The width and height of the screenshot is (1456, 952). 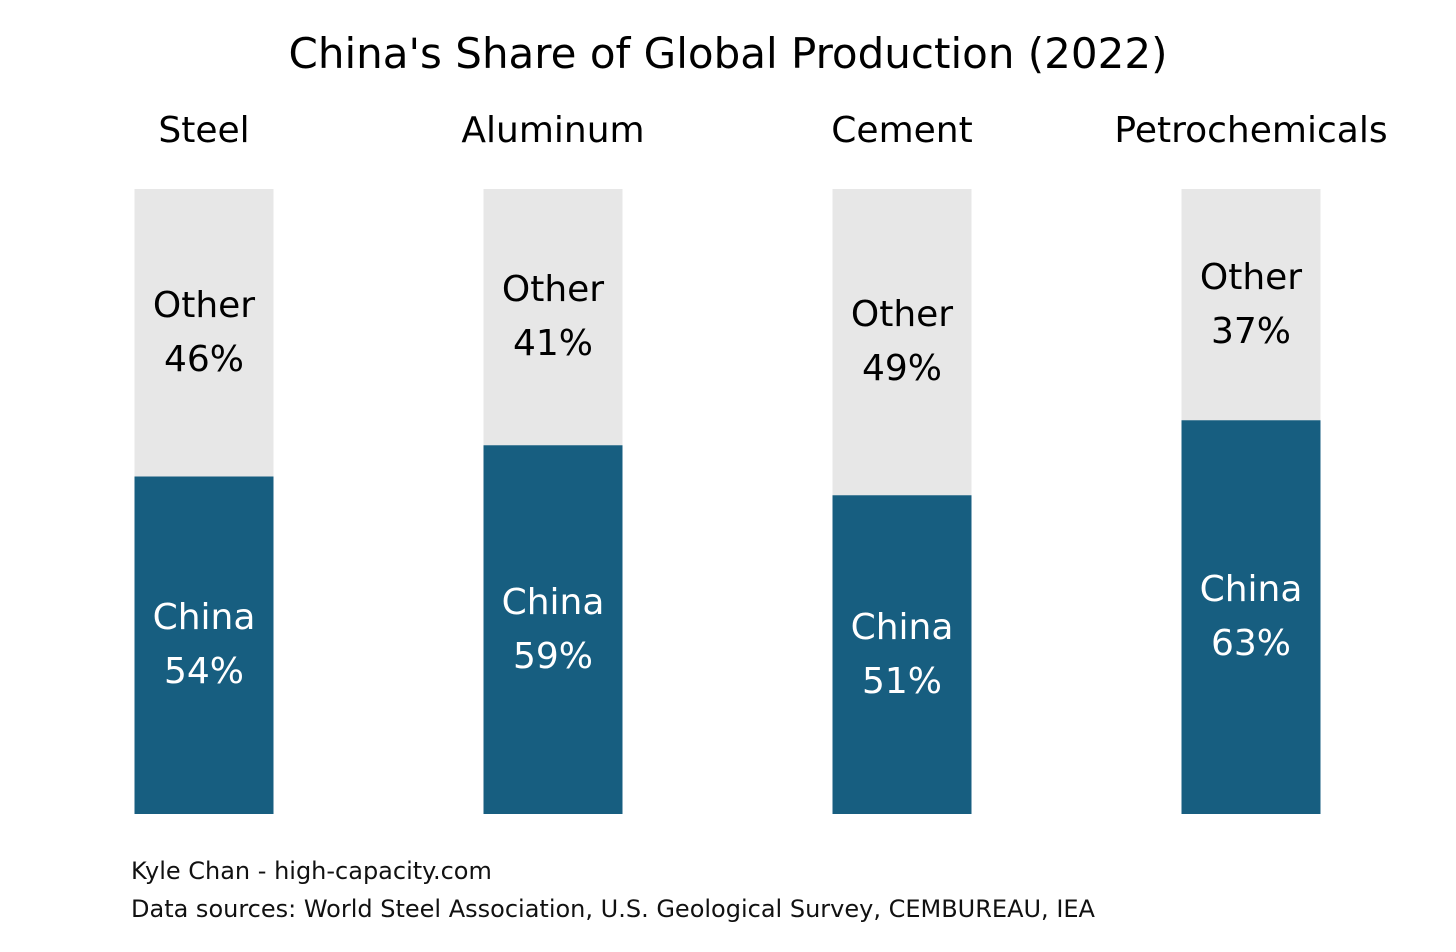 I want to click on segment-label-china-cement: China 51%, so click(x=902, y=655).